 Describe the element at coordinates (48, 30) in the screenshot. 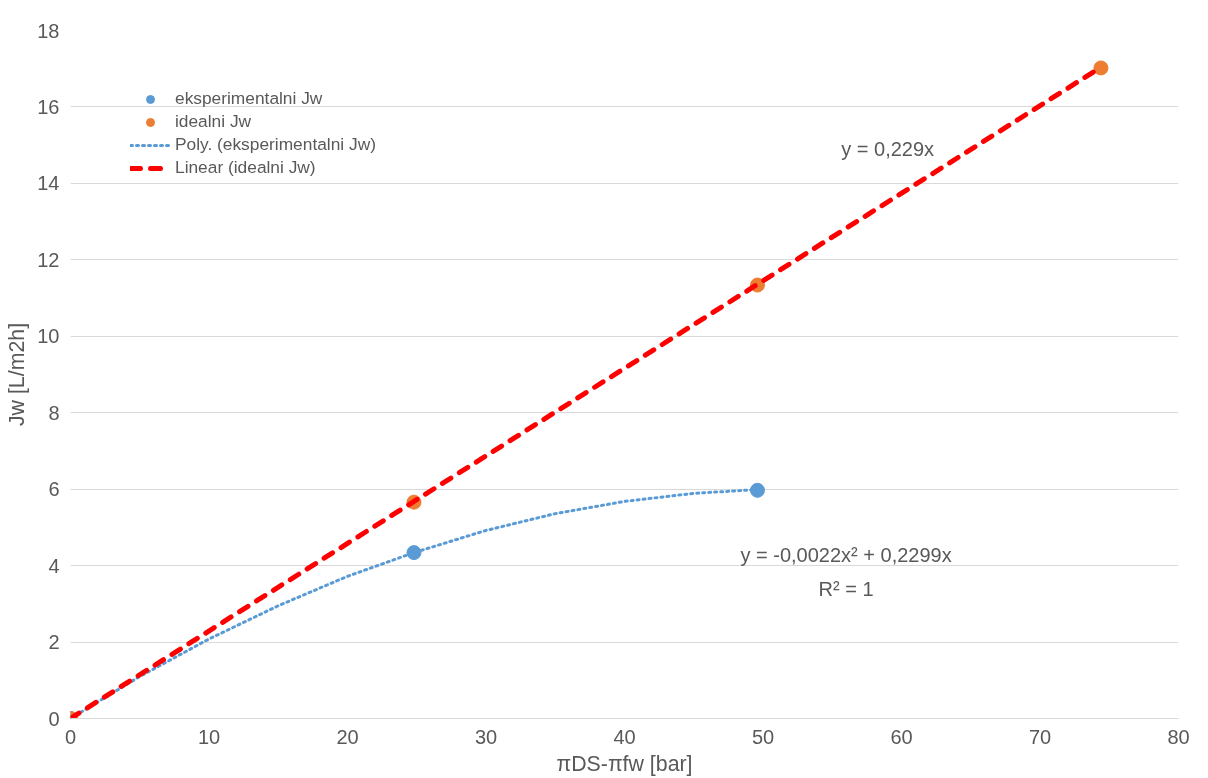

I see `y-tick-label: 18` at that location.